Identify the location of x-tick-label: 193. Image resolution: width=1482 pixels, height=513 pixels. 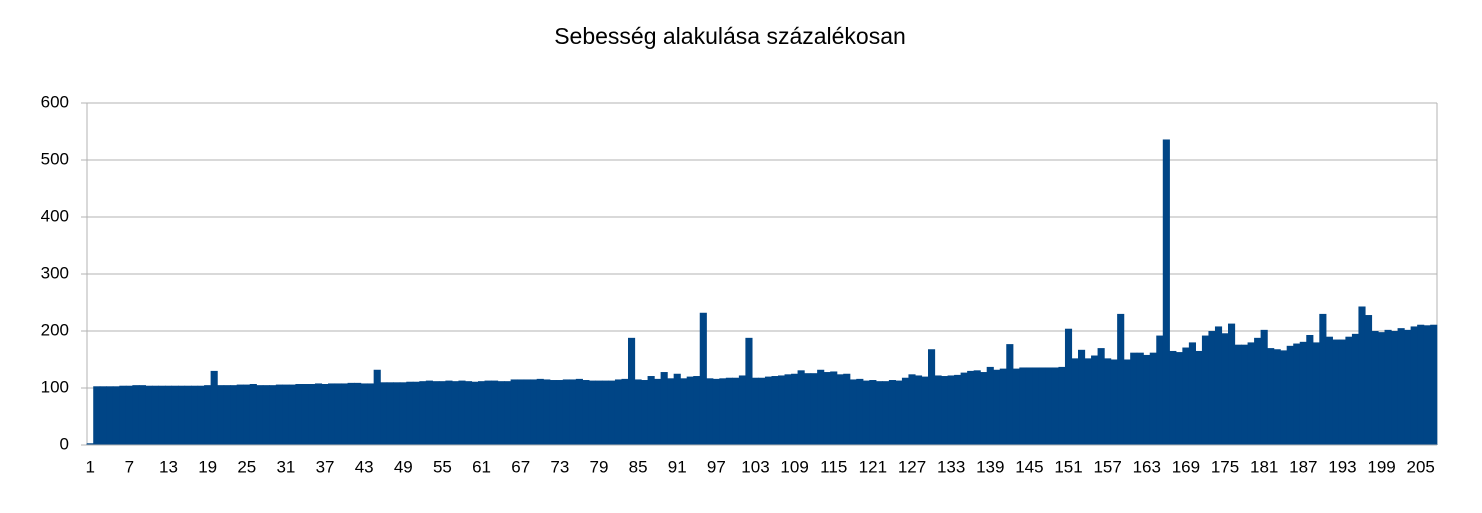
(1342, 466).